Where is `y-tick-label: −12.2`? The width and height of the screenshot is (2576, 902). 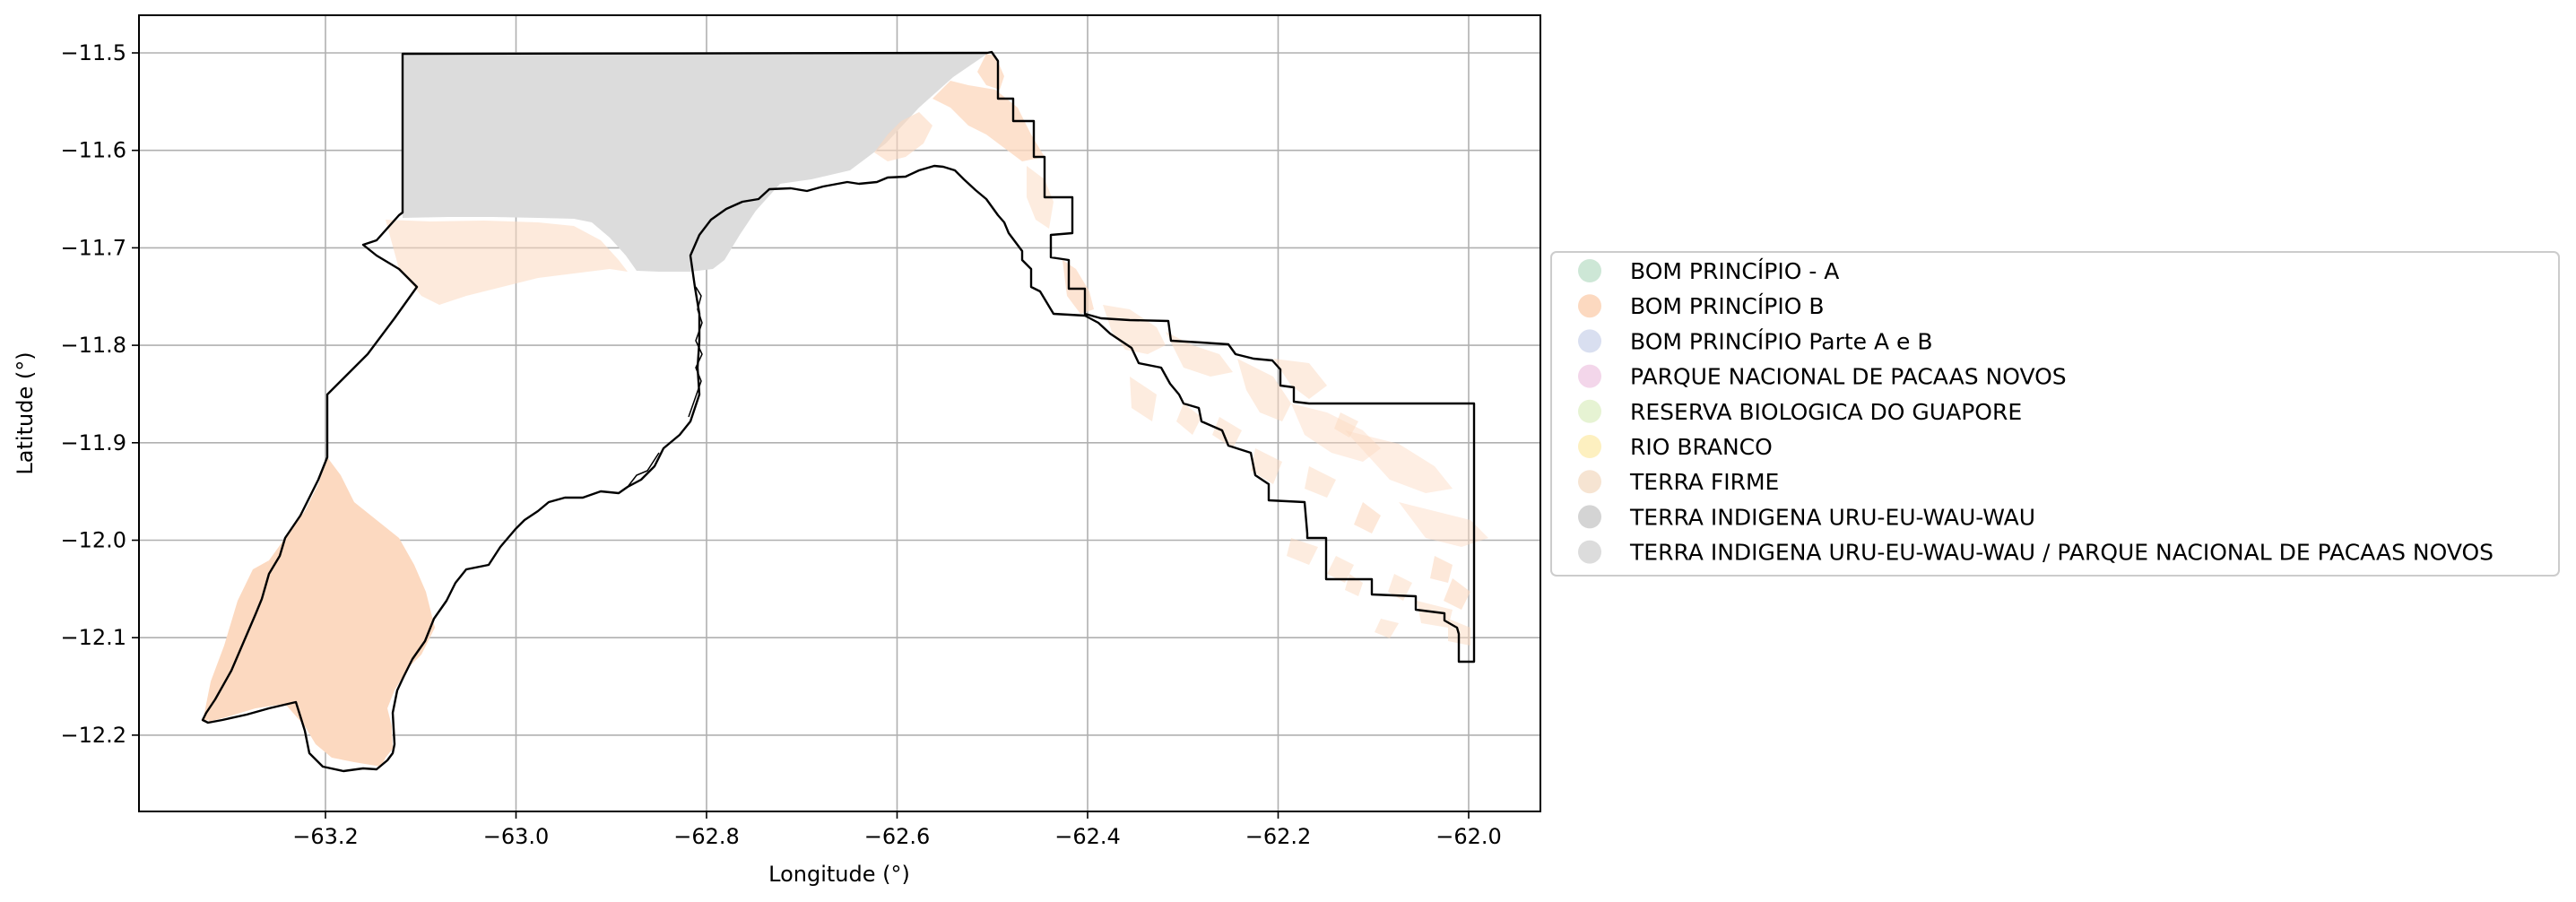
y-tick-label: −12.2 is located at coordinates (93, 735).